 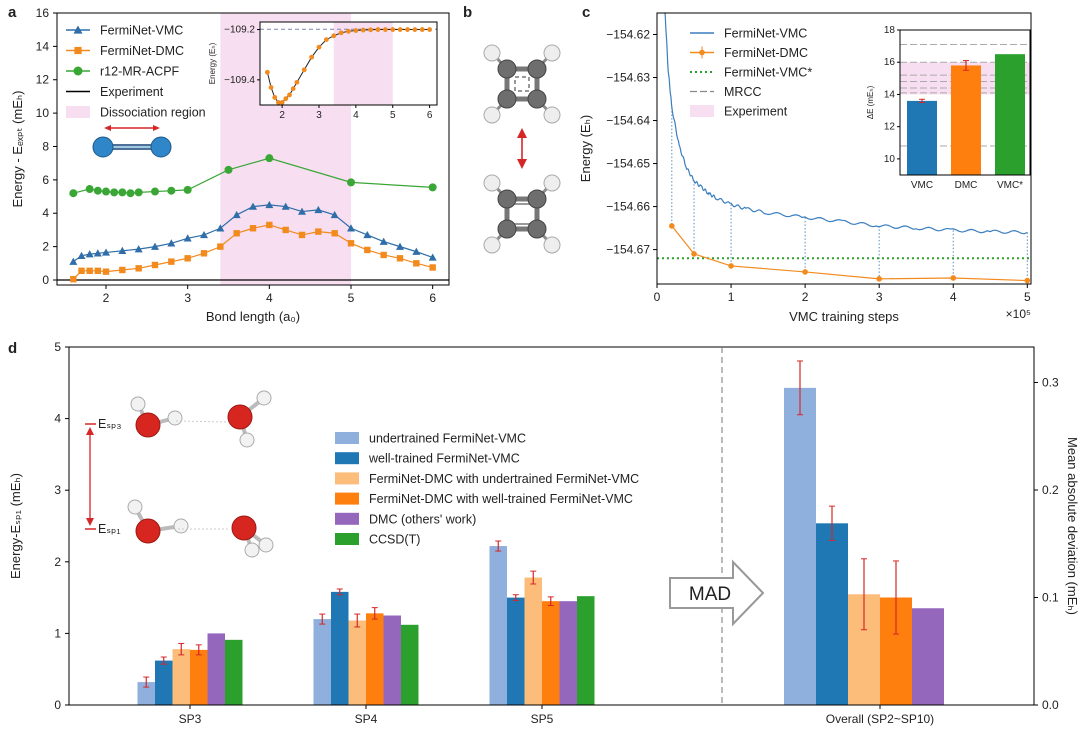 I want to click on inset-x-tick-label: 2, so click(x=282, y=115).